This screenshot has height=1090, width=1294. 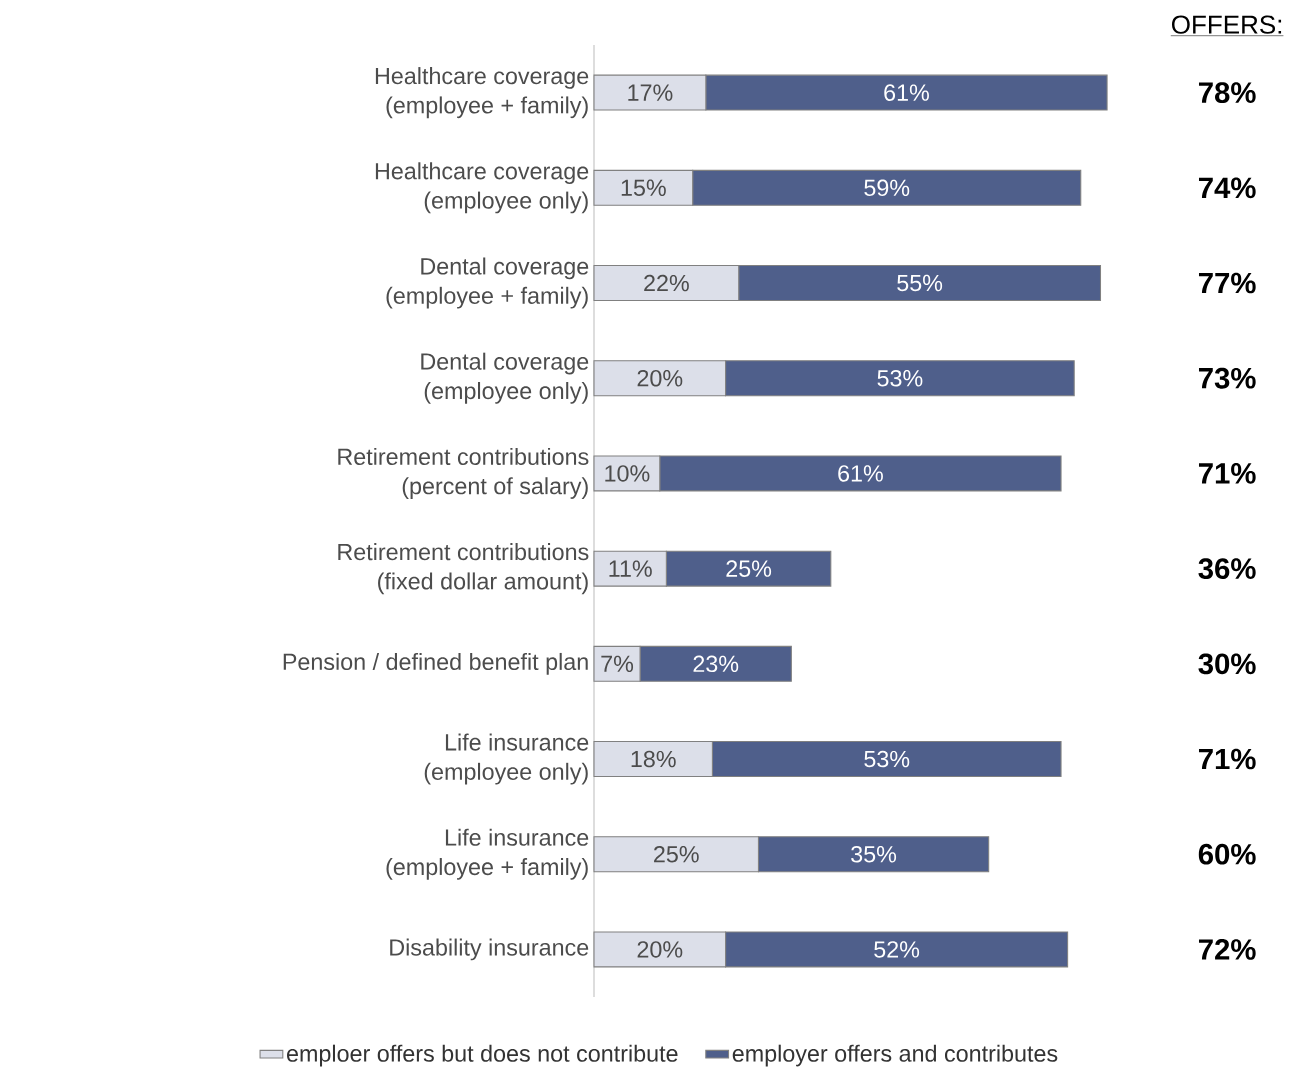 I want to click on y-tick-label: Life insurance (employee only), so click(x=506, y=759).